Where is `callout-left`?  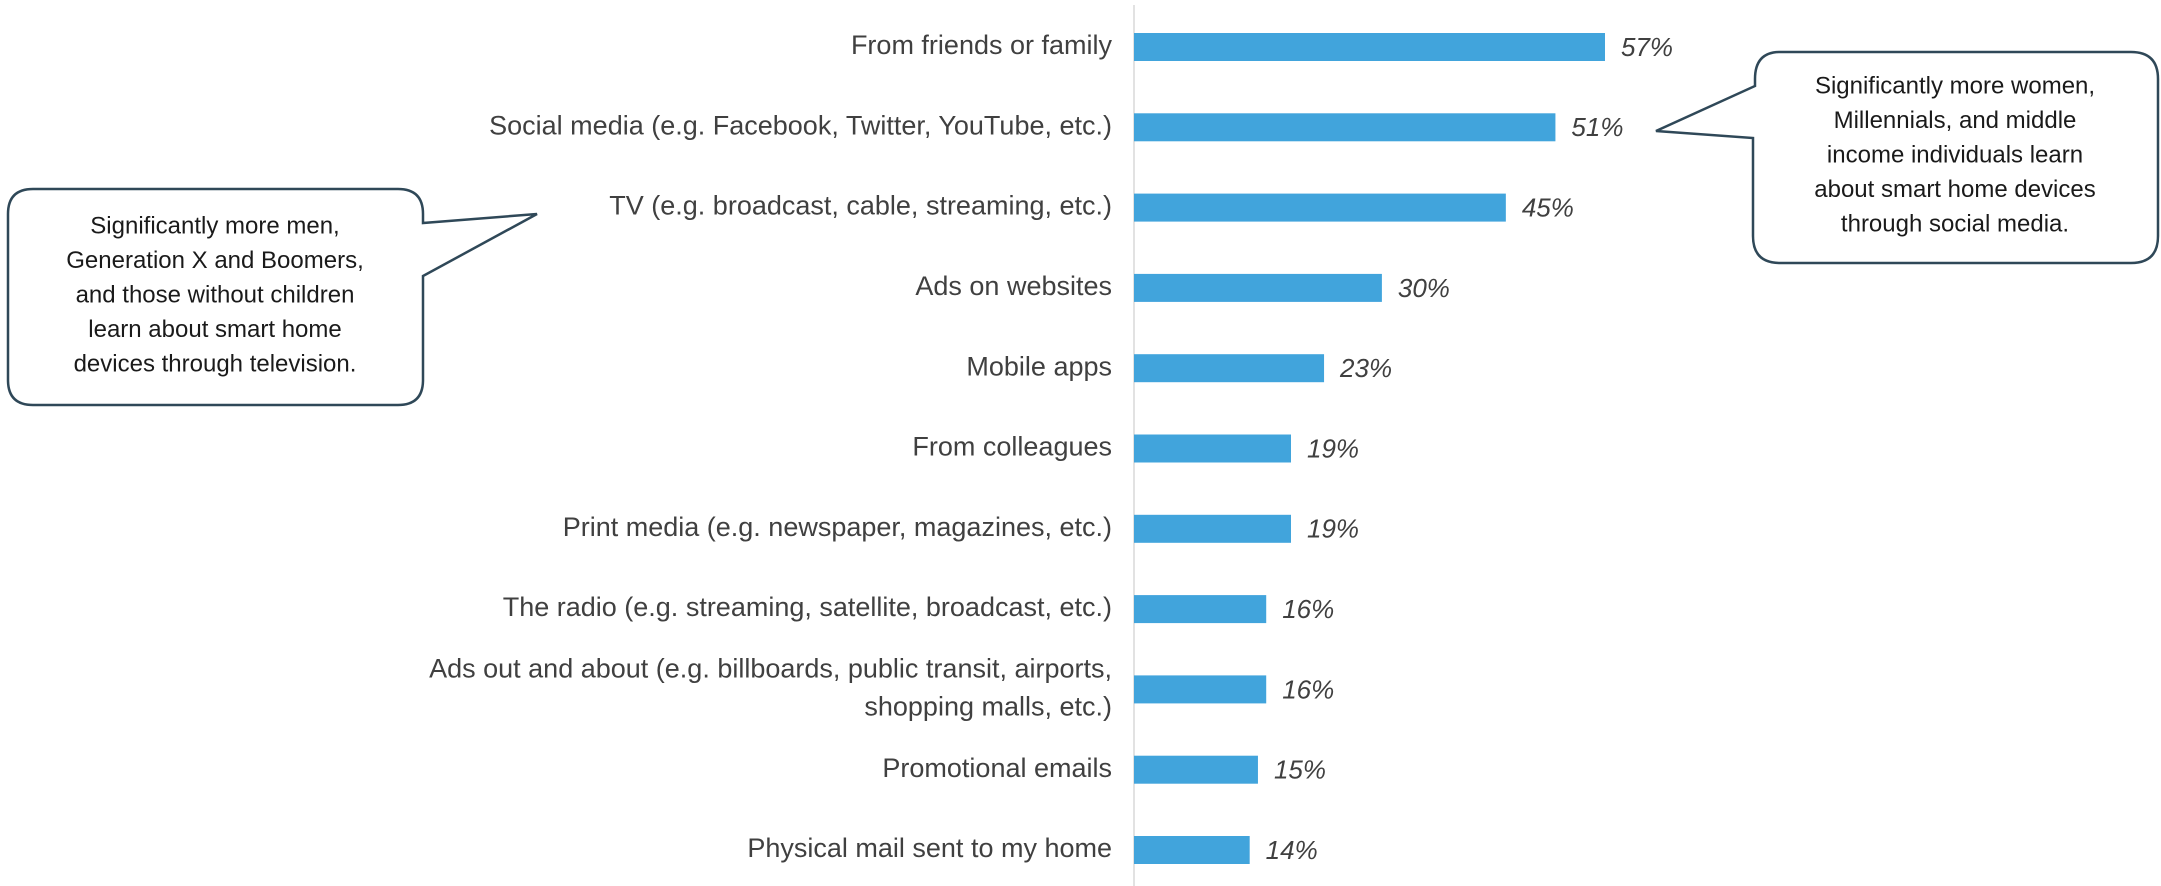
callout-left is located at coordinates (272, 297).